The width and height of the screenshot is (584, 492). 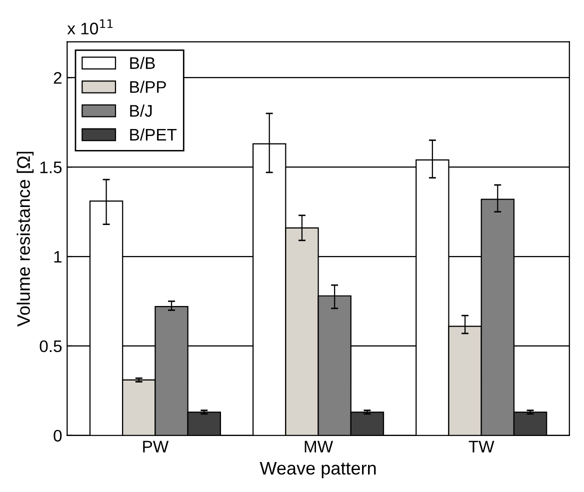 What do you see at coordinates (90, 26) in the screenshot?
I see `text: x 10$^{11}$` at bounding box center [90, 26].